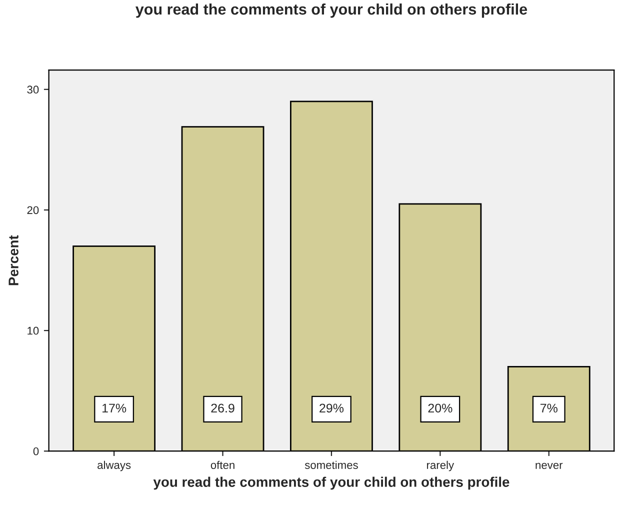  I want to click on x-tick-label: often, so click(222, 464).